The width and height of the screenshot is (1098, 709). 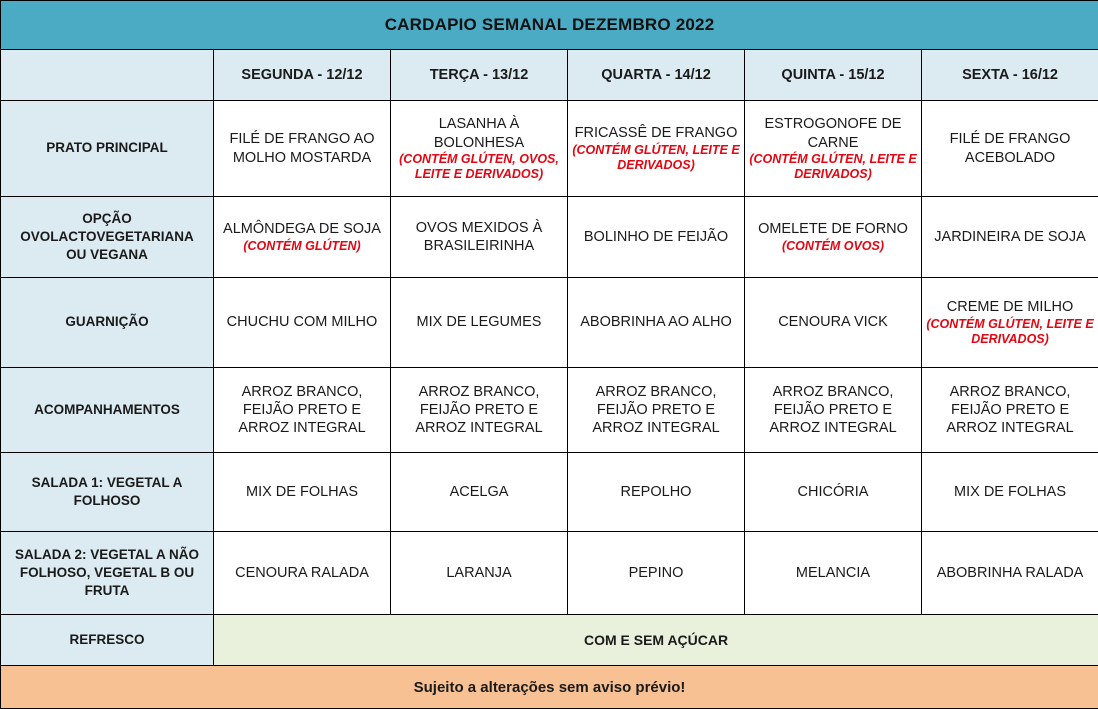 I want to click on menu-cell-text: LASANHA À BOLONHESA, so click(x=479, y=133).